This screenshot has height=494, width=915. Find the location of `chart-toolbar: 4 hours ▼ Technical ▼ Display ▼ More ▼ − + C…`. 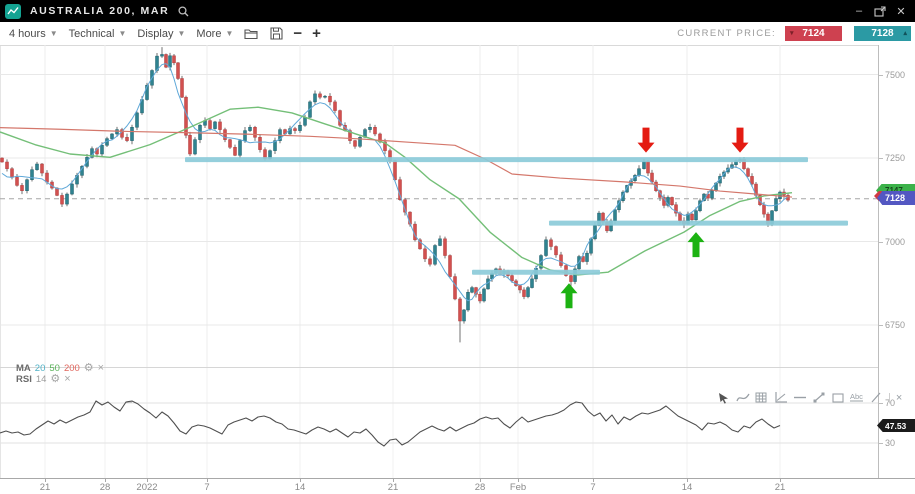

chart-toolbar: 4 hours ▼ Technical ▼ Display ▼ More ▼ − + C… is located at coordinates (457, 34).